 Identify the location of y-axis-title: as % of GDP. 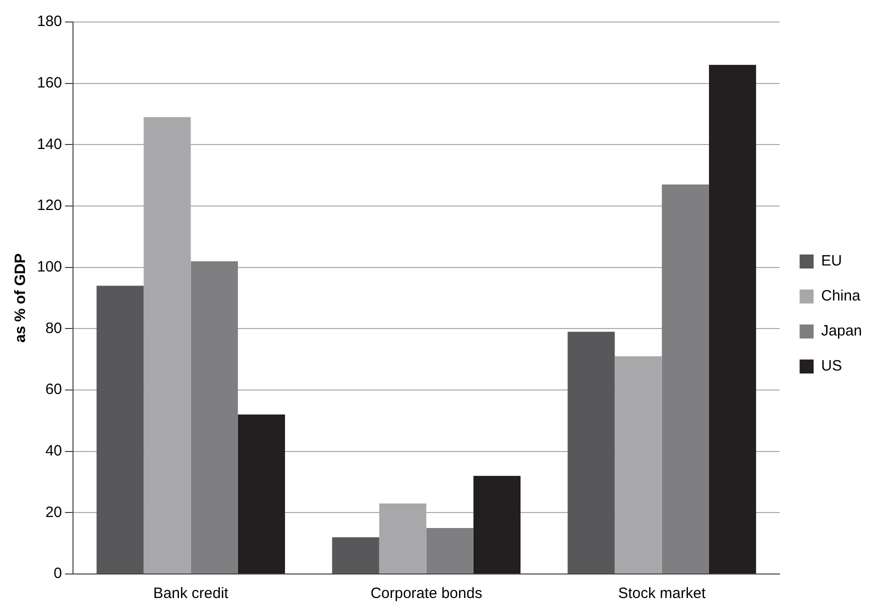
(21, 298).